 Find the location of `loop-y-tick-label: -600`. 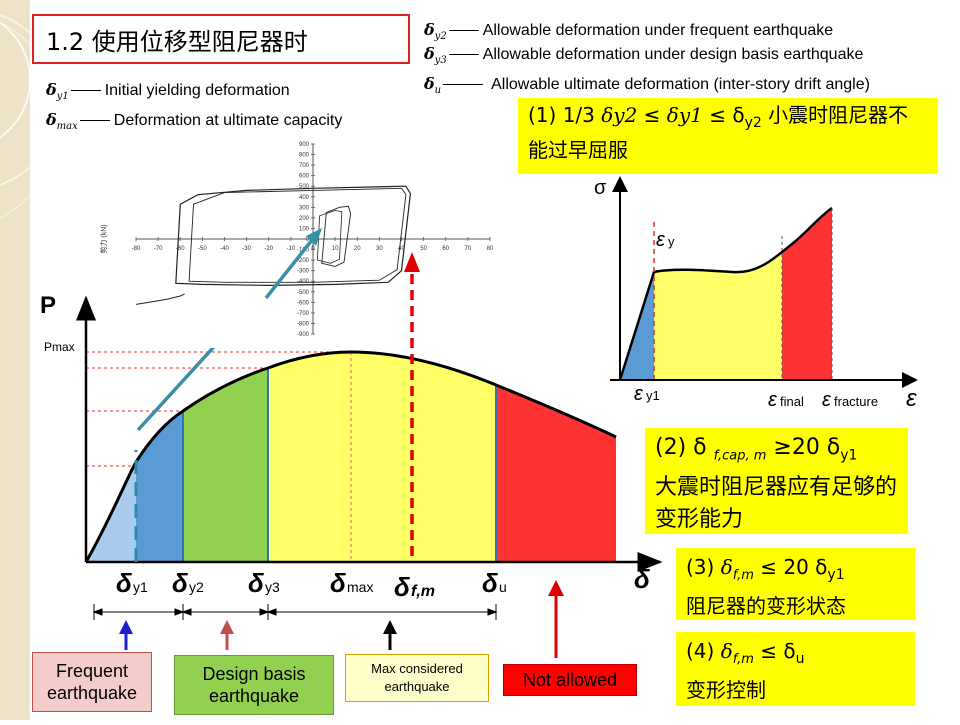

loop-y-tick-label: -600 is located at coordinates (303, 303).